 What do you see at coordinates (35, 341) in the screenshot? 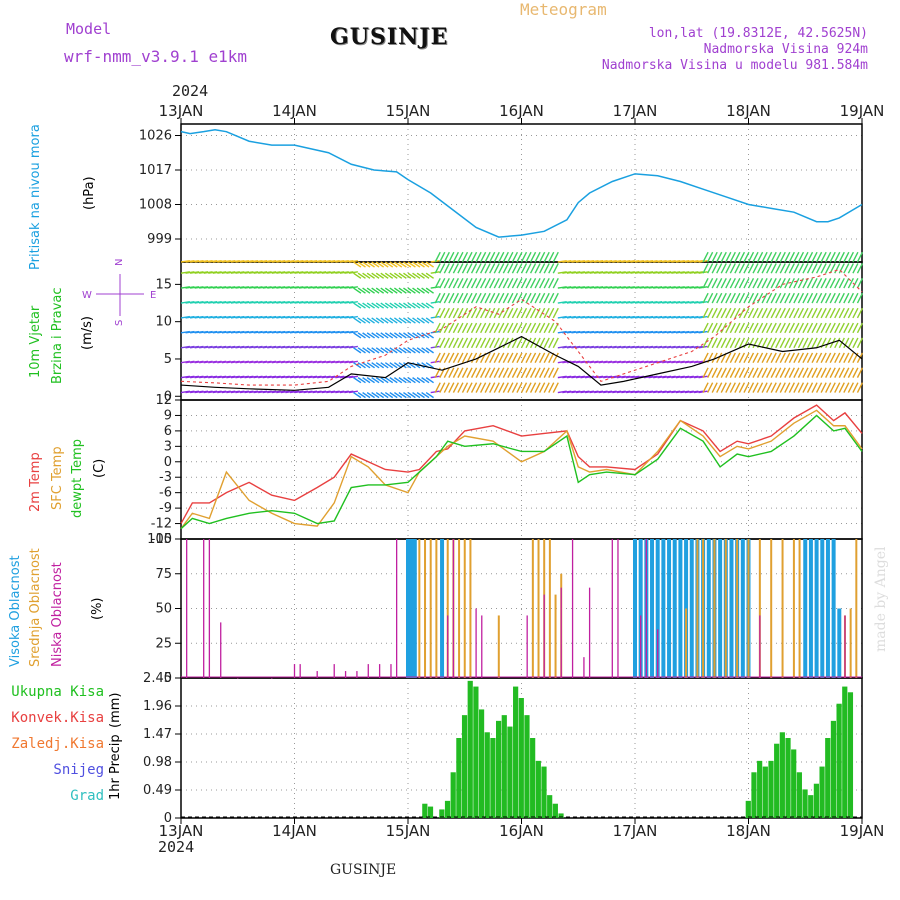
I see `wind-ylabel-1: 10m Vjetar` at bounding box center [35, 341].